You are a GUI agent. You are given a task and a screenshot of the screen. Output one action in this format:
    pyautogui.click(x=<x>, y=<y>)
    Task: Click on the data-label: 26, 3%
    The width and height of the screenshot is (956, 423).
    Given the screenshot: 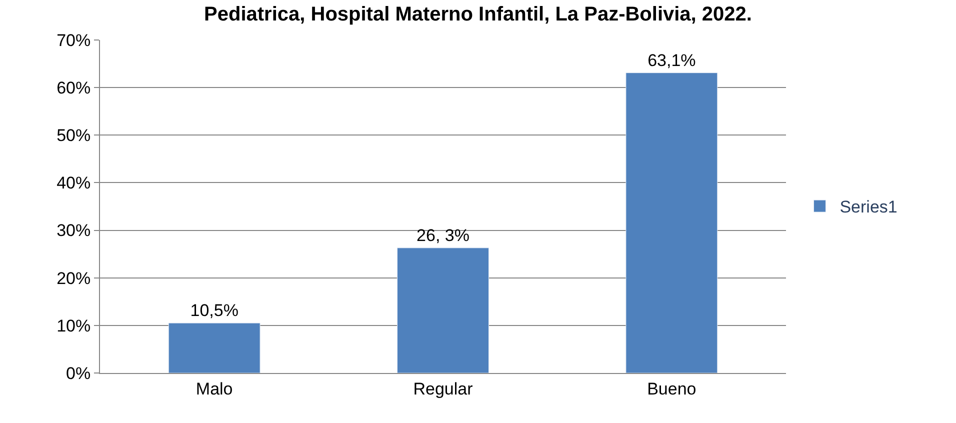 What is the action you would take?
    pyautogui.click(x=443, y=235)
    